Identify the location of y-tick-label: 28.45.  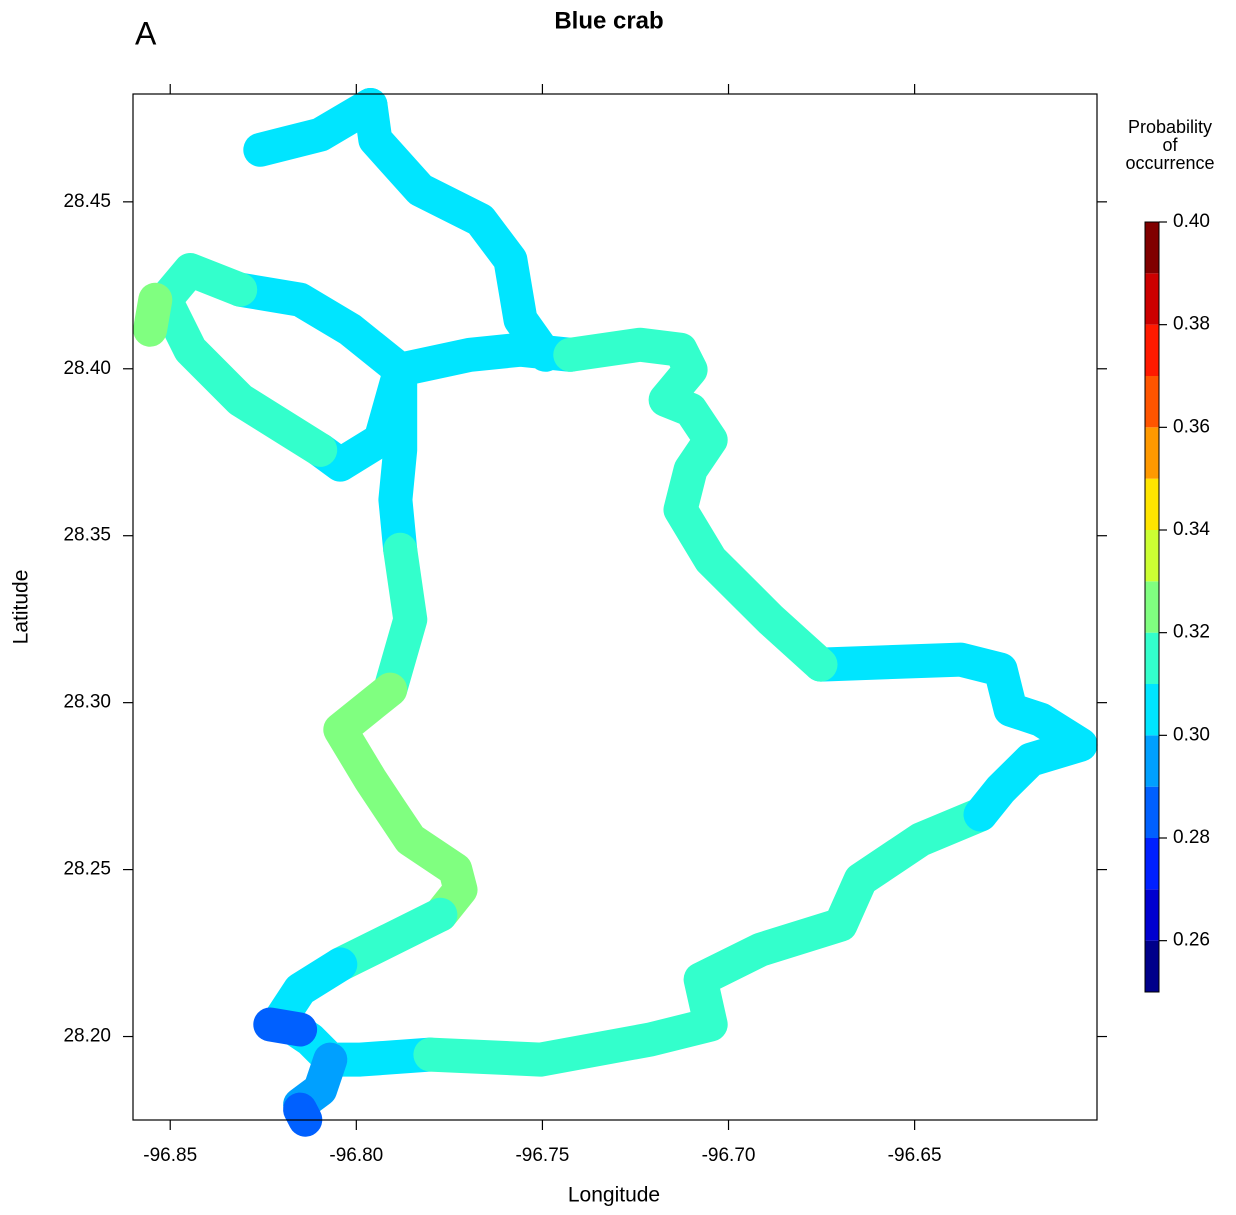
(87, 201).